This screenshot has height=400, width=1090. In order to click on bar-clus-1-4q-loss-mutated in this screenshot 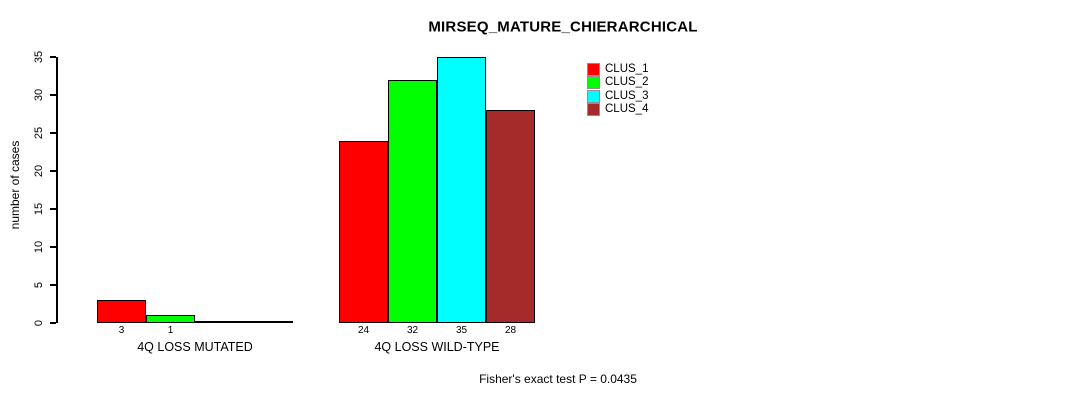, I will do `click(121, 311)`.